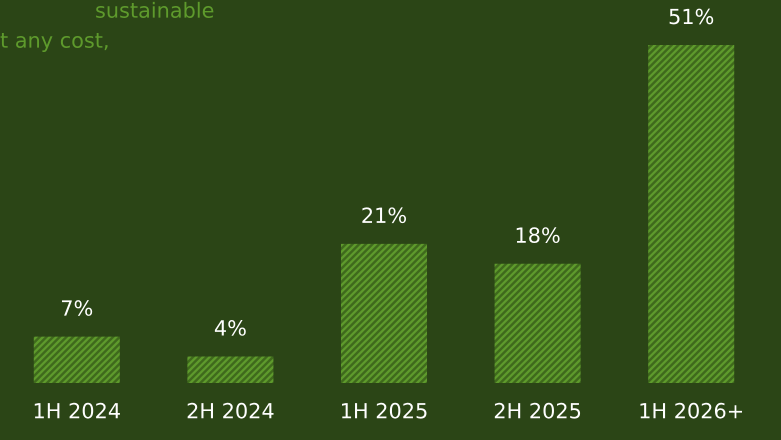 The height and width of the screenshot is (440, 781). I want to click on data-label: 51%, so click(692, 16).